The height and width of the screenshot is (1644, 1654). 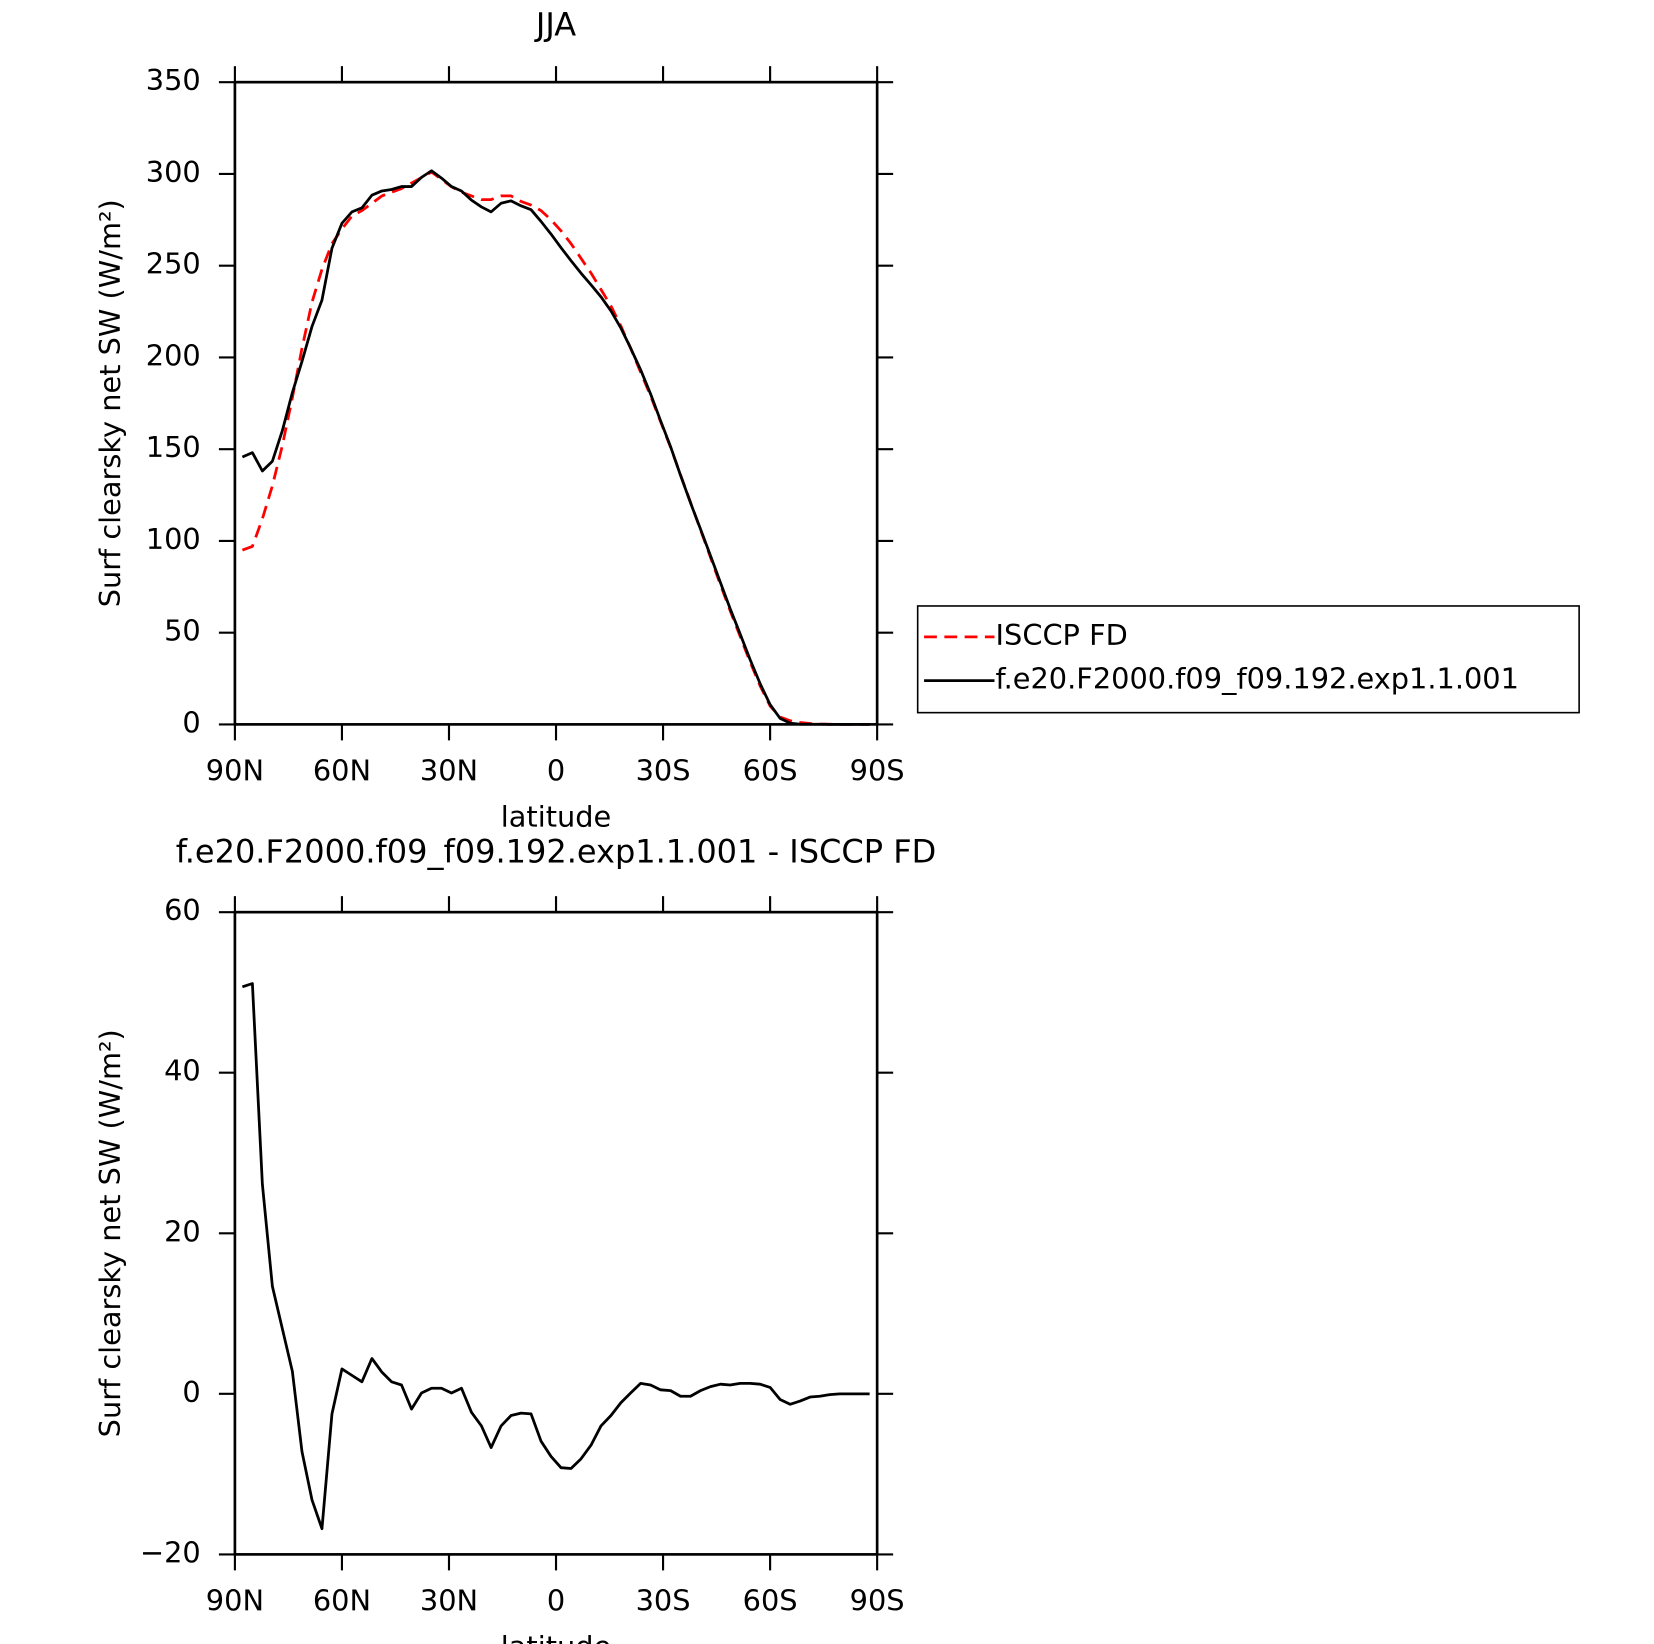 What do you see at coordinates (173, 447) in the screenshot?
I see `y-tick-label: 150` at bounding box center [173, 447].